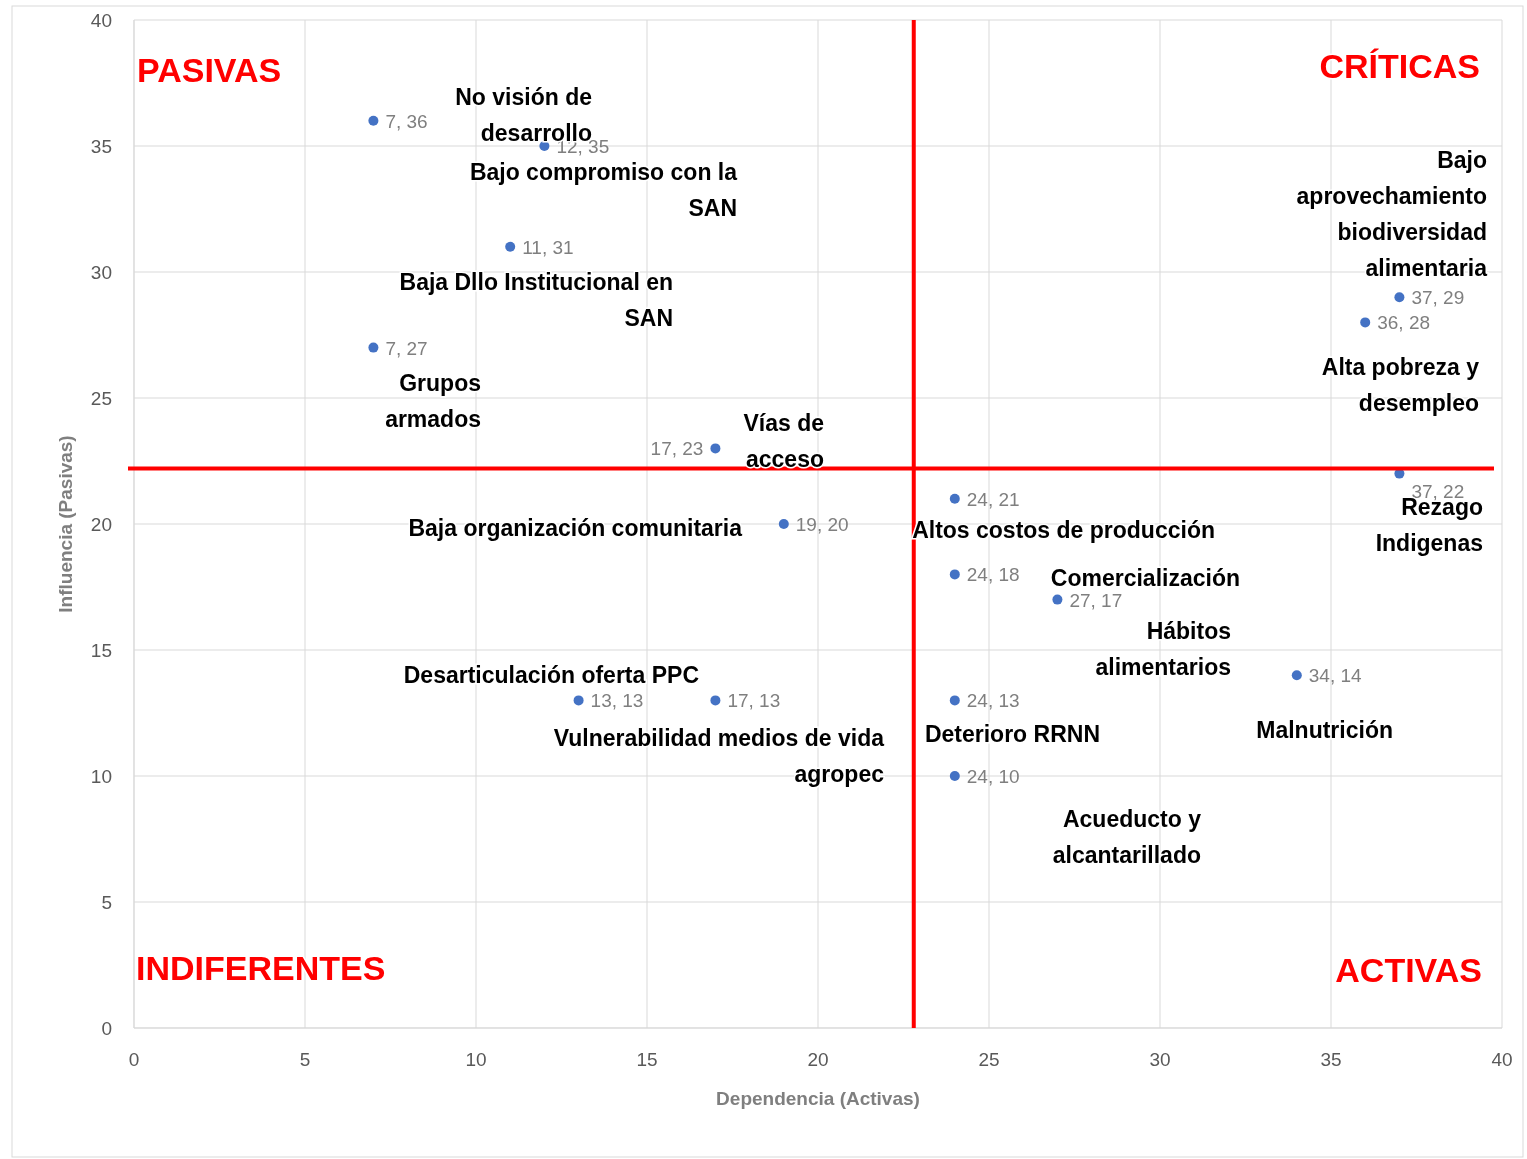 Image resolution: width=1527 pixels, height=1159 pixels. Describe the element at coordinates (261, 968) in the screenshot. I see `annotation: INDIFERENTES` at that location.